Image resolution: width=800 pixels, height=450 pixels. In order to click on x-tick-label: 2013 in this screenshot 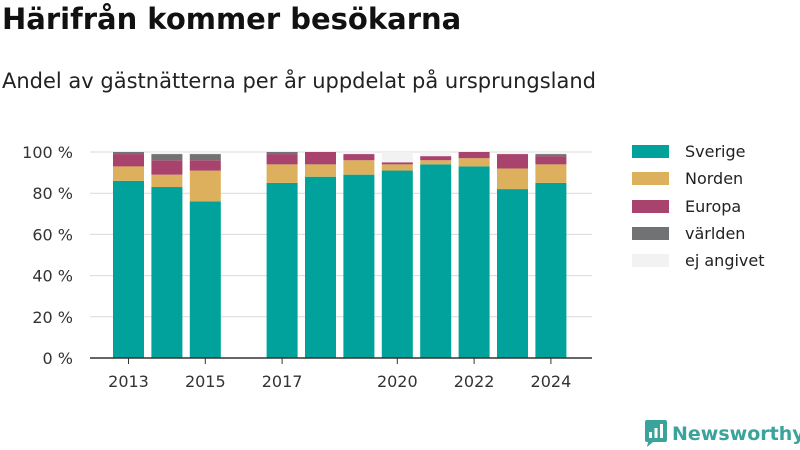, I will do `click(128, 381)`.